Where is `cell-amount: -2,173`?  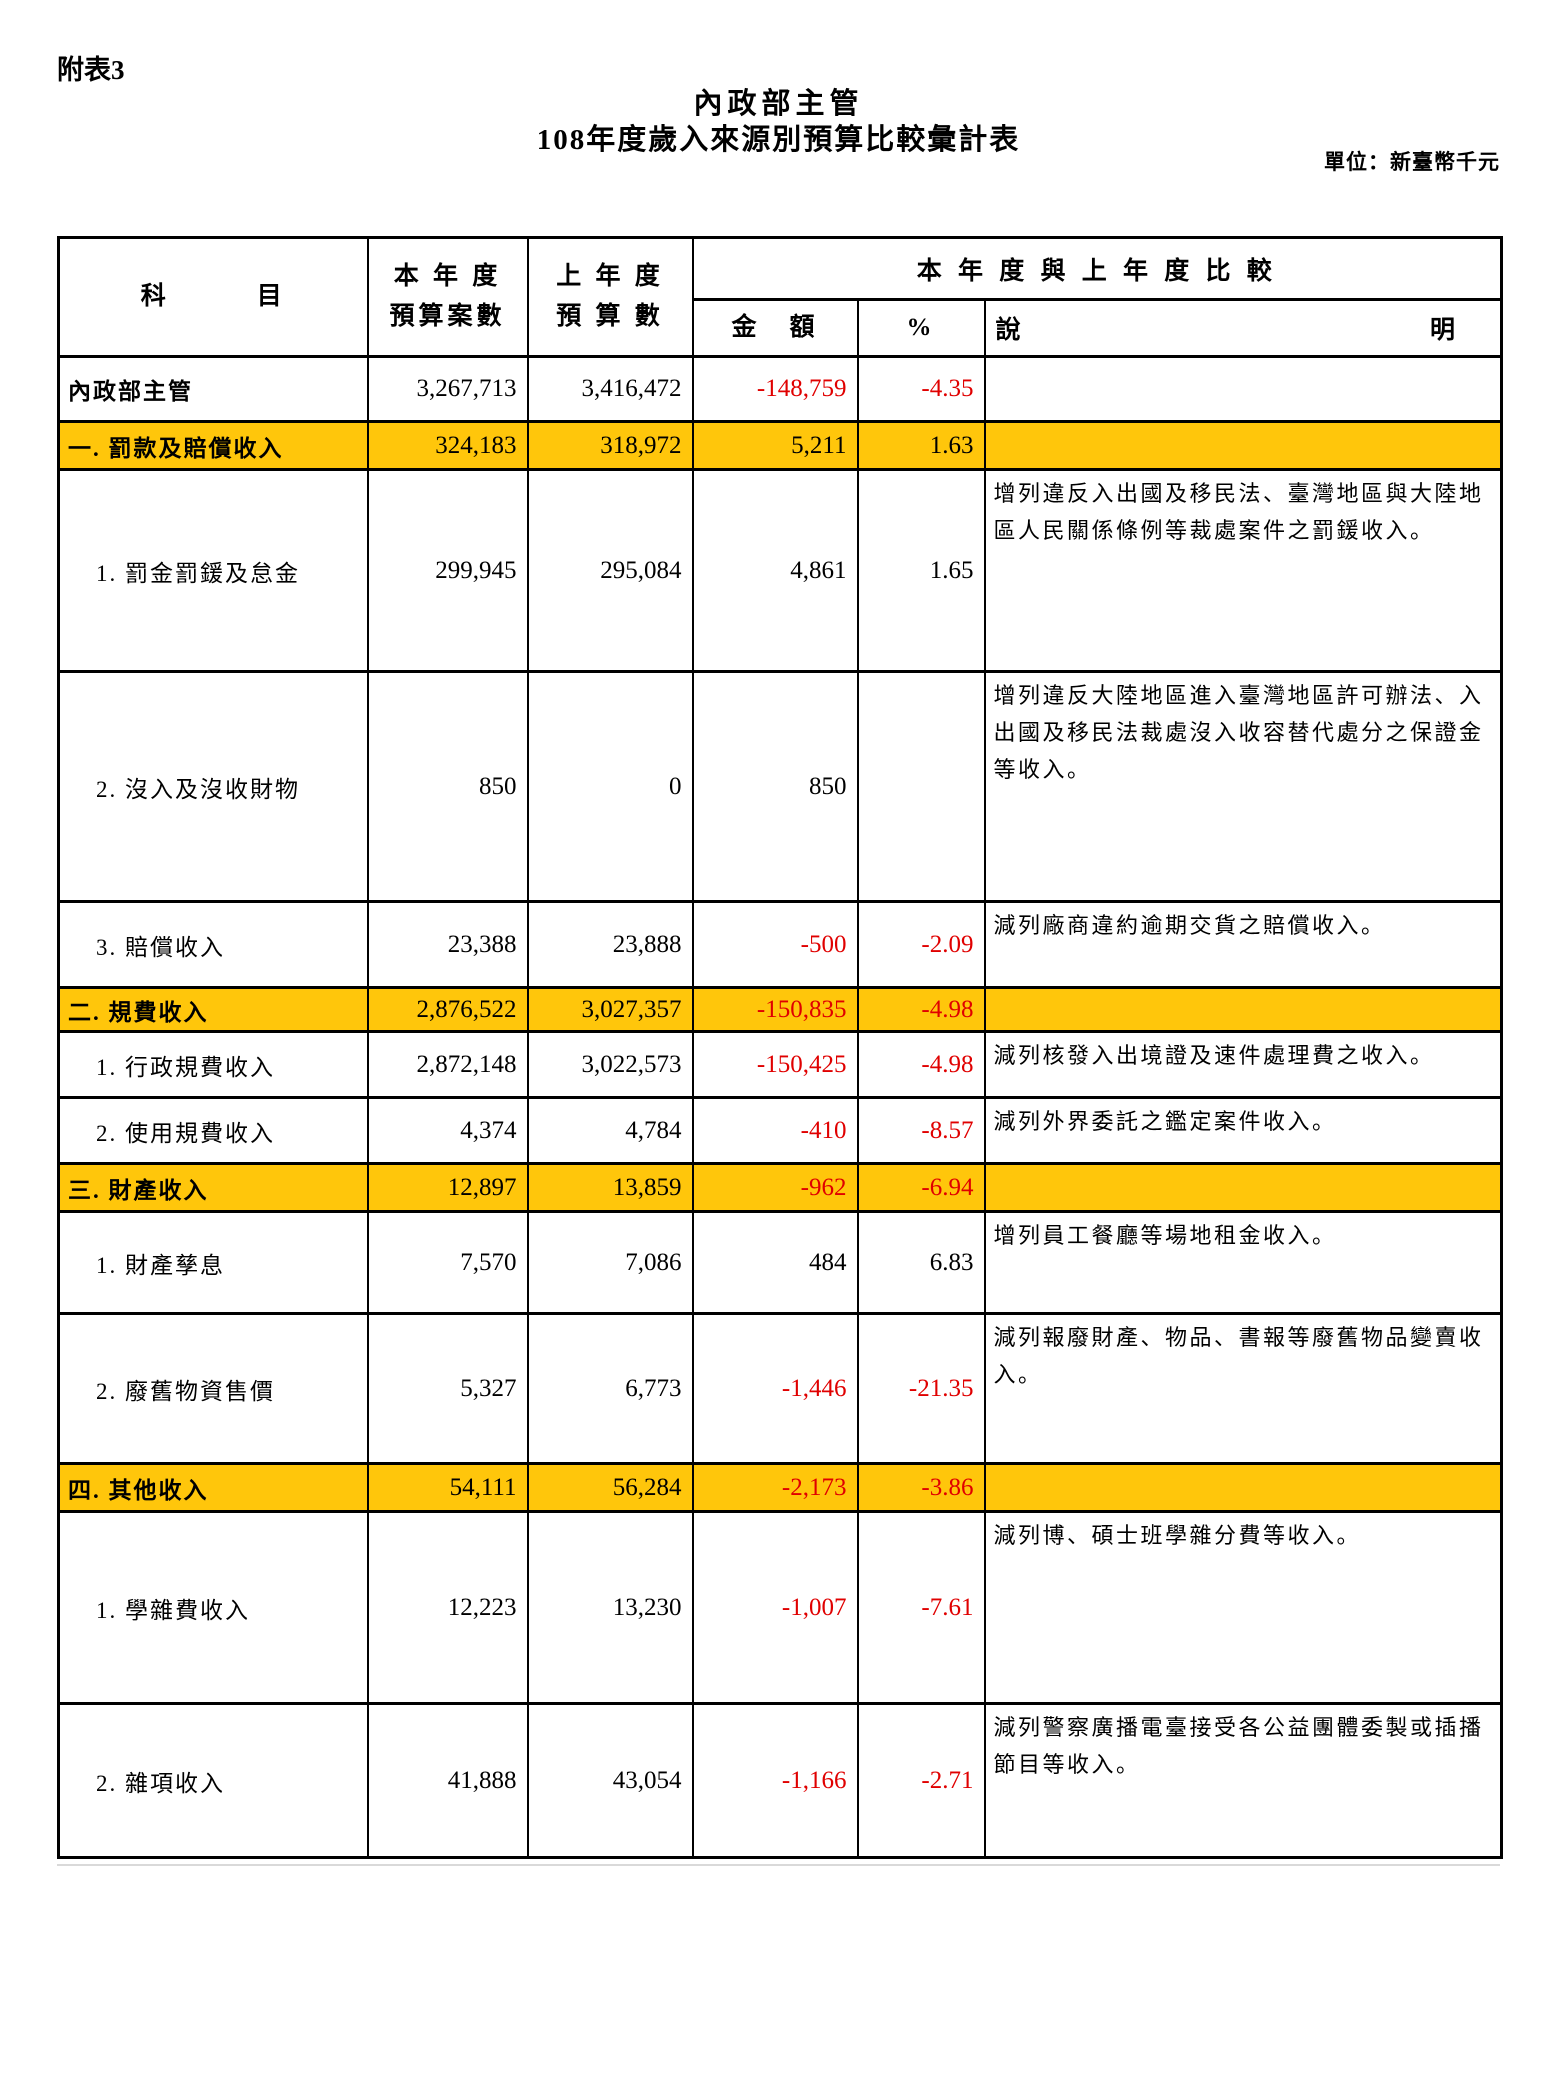
cell-amount: -2,173 is located at coordinates (775, 1487).